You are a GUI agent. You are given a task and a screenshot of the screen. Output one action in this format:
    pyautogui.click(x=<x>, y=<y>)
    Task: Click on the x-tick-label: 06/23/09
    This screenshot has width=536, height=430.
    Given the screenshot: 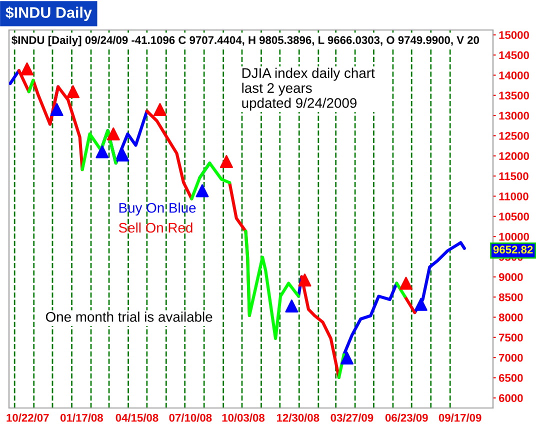 What is the action you would take?
    pyautogui.click(x=406, y=418)
    